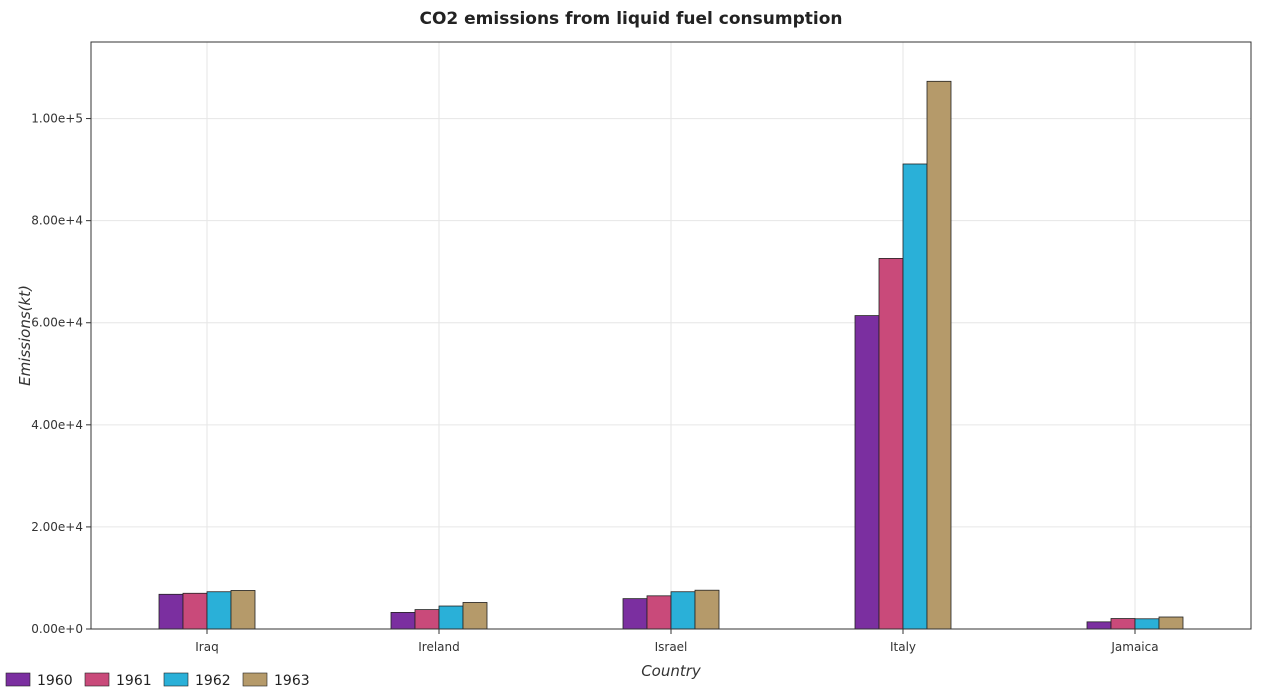  What do you see at coordinates (427, 619) in the screenshot?
I see `bar-ireland-1961` at bounding box center [427, 619].